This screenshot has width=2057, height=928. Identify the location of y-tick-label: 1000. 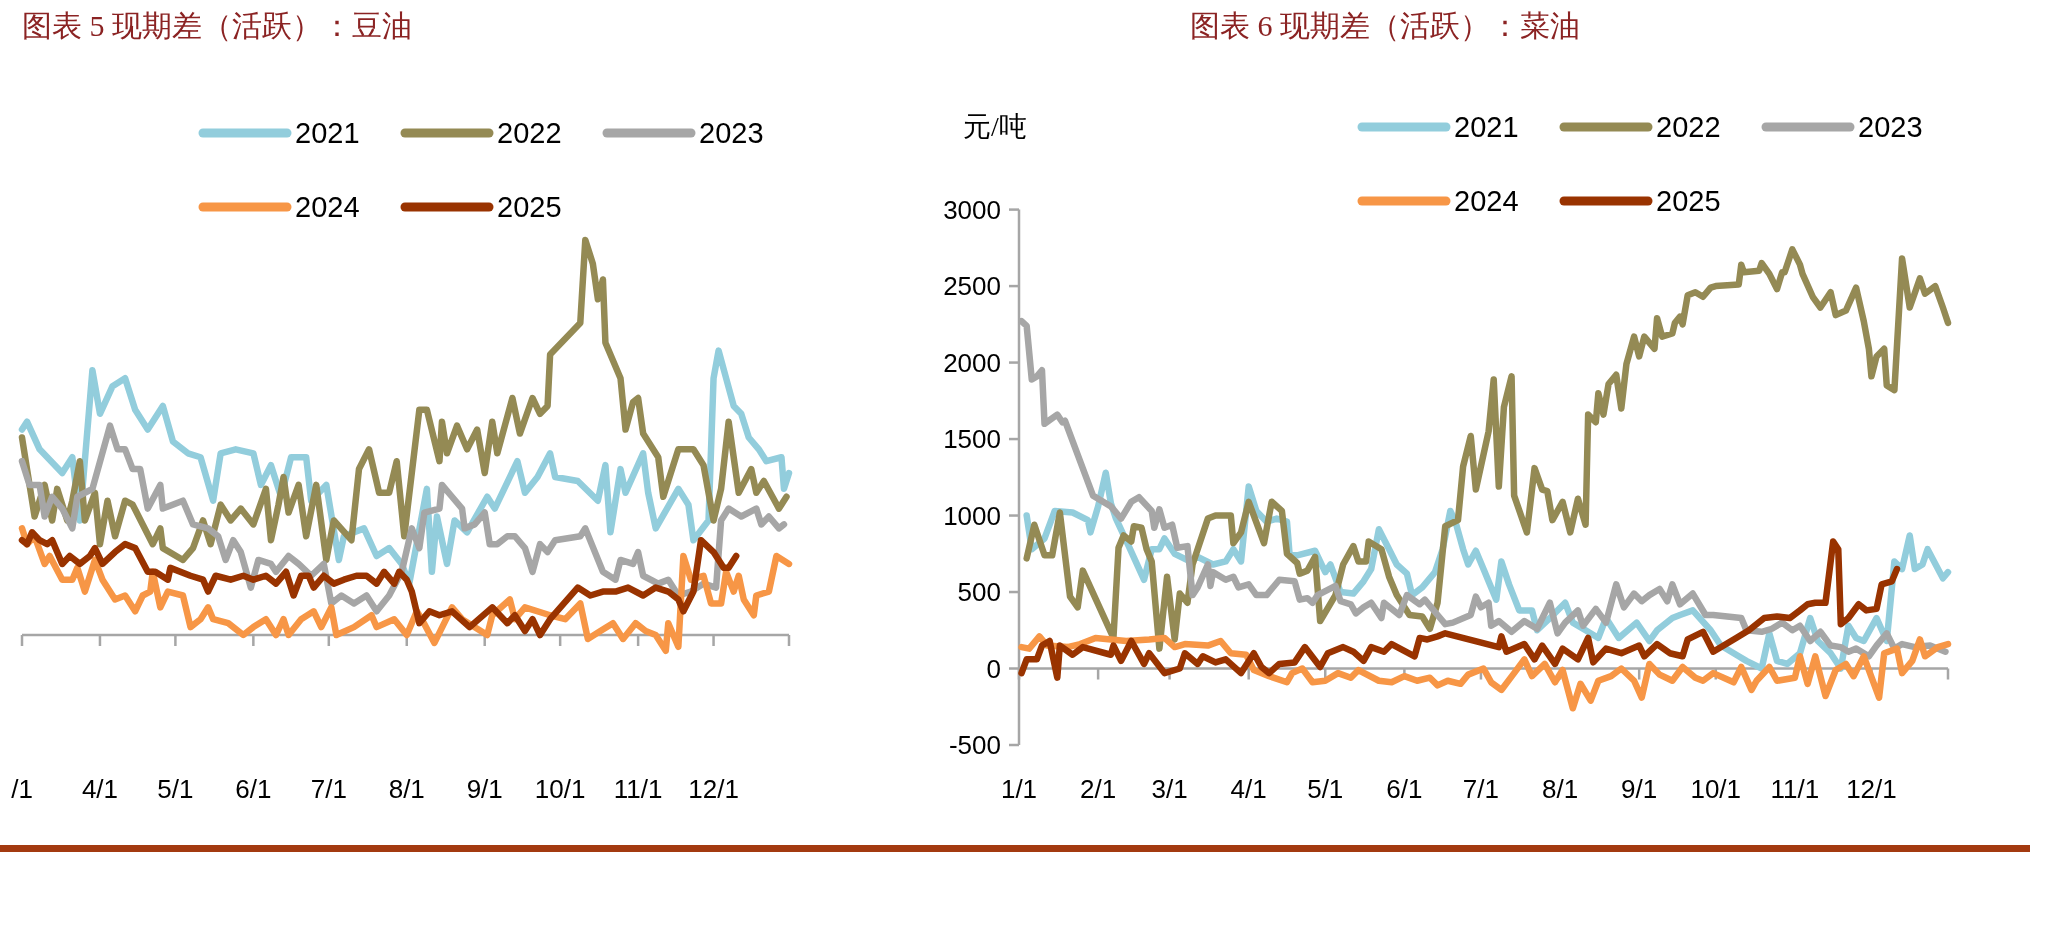
(972, 515).